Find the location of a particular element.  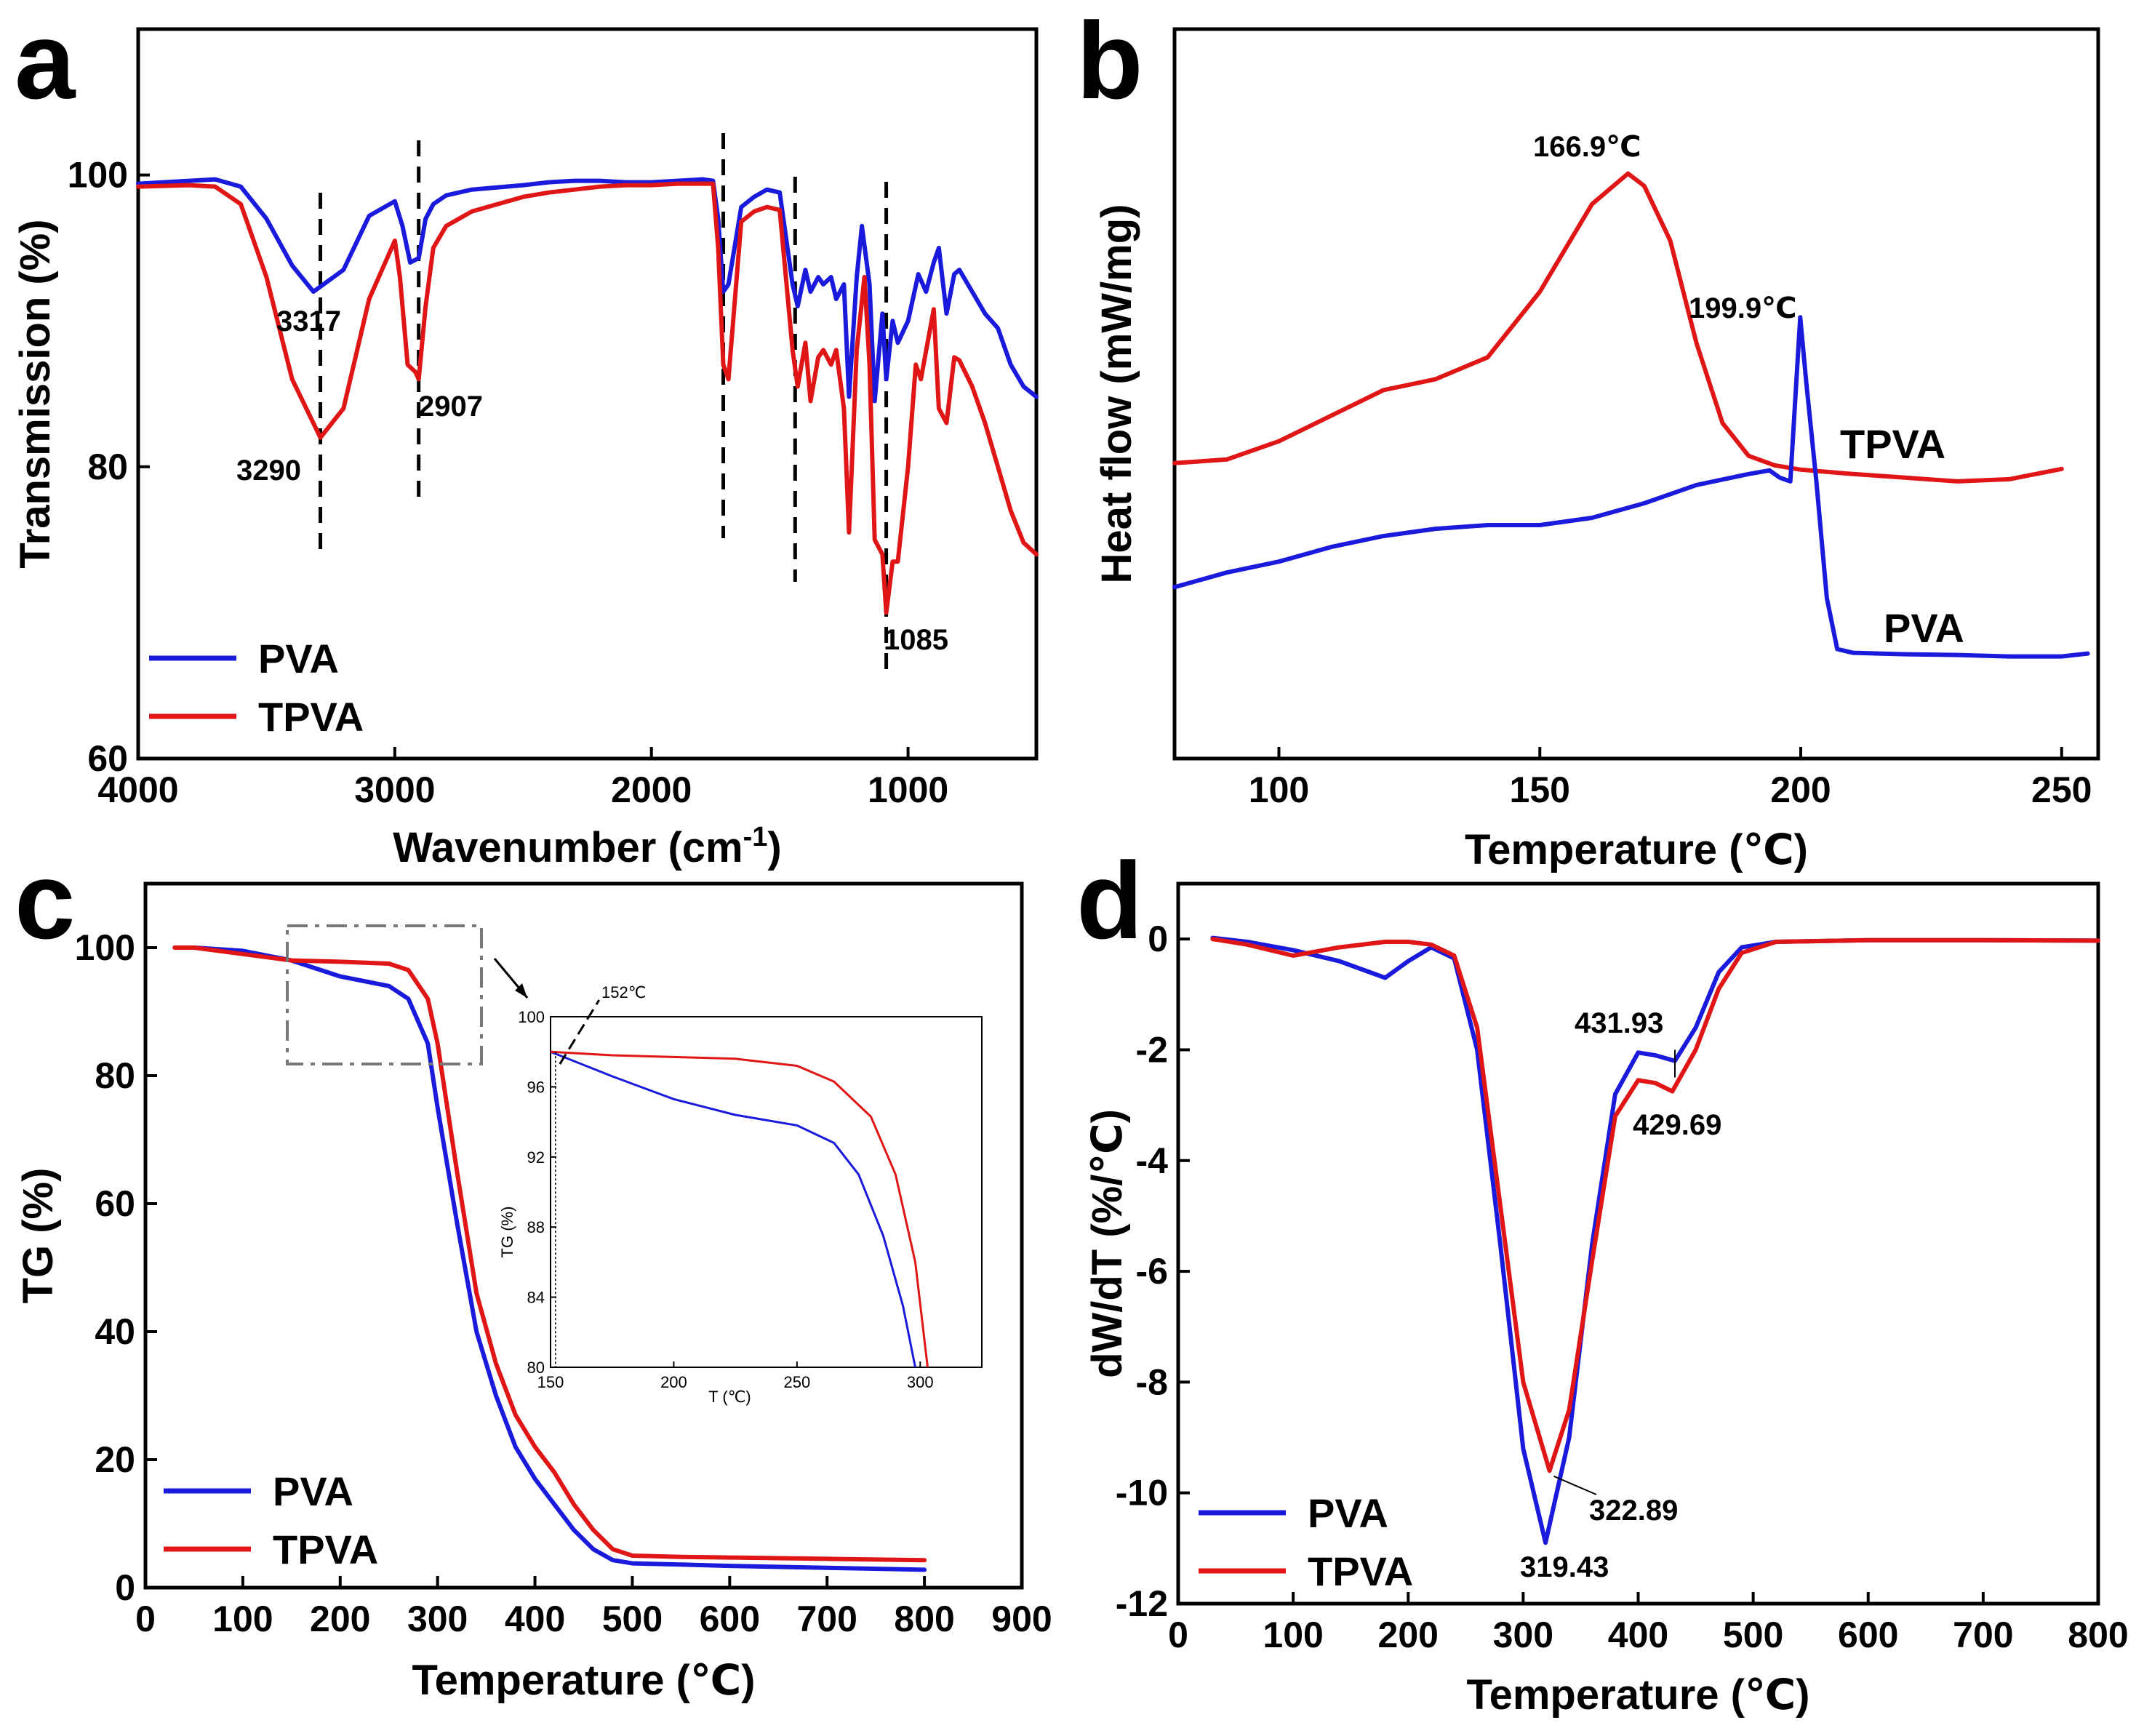

c-y-tick-label: 60 is located at coordinates (115, 1203).